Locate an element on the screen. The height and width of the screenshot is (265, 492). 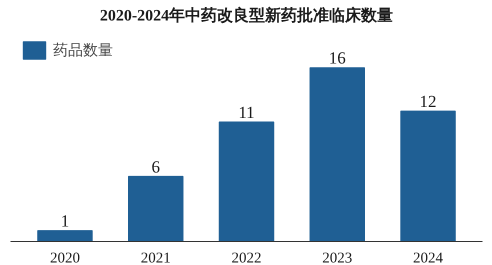
data-label: 1 is located at coordinates (65, 221).